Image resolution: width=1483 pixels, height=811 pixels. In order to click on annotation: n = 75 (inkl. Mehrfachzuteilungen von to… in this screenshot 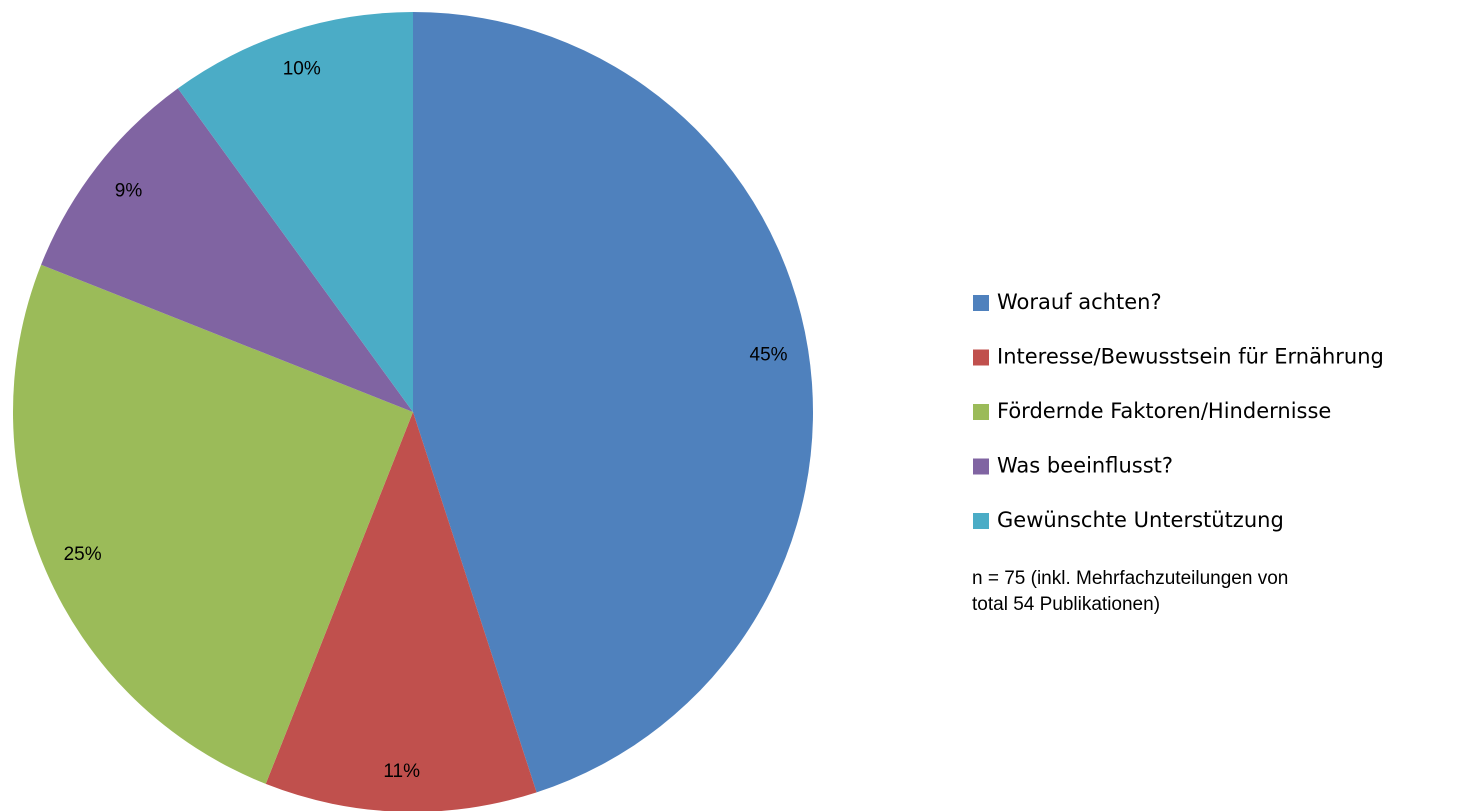, I will do `click(1130, 591)`.